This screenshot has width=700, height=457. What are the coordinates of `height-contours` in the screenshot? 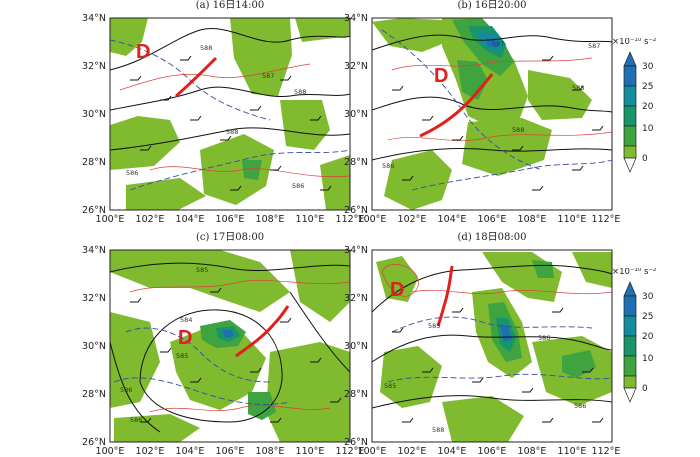 It's located at (230, 347).